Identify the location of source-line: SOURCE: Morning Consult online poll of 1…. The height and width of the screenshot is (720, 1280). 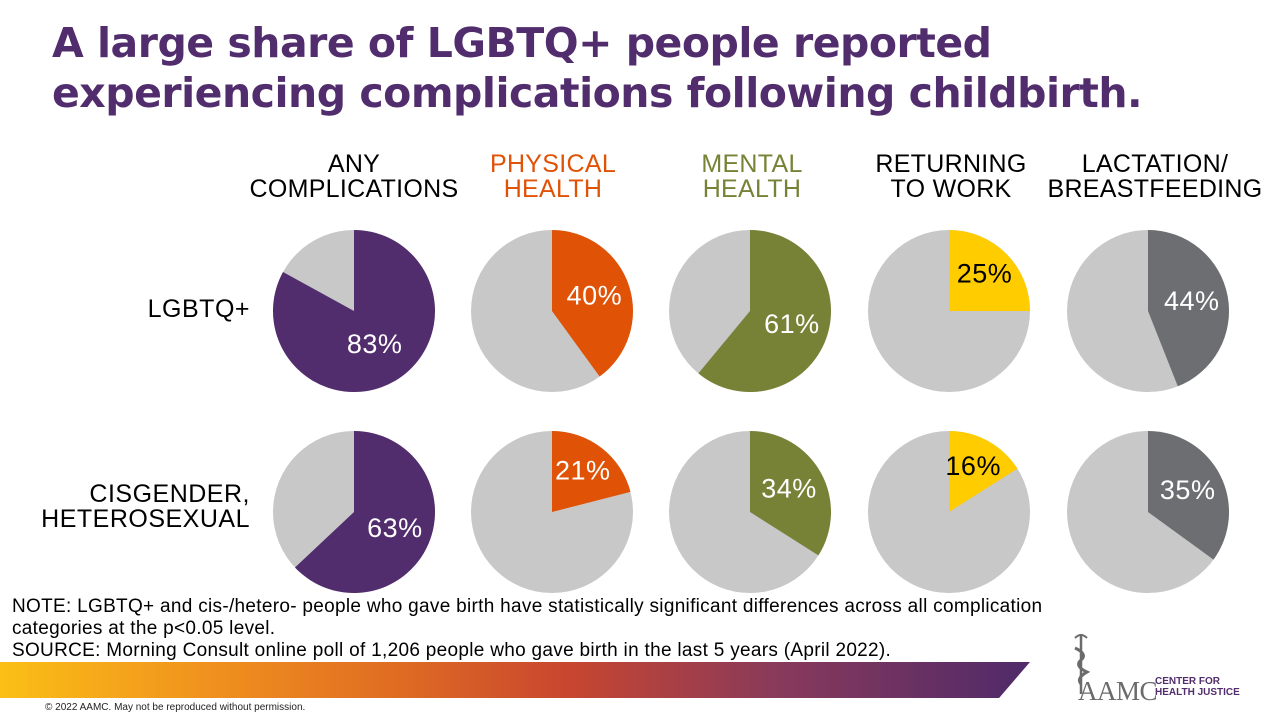
(452, 650).